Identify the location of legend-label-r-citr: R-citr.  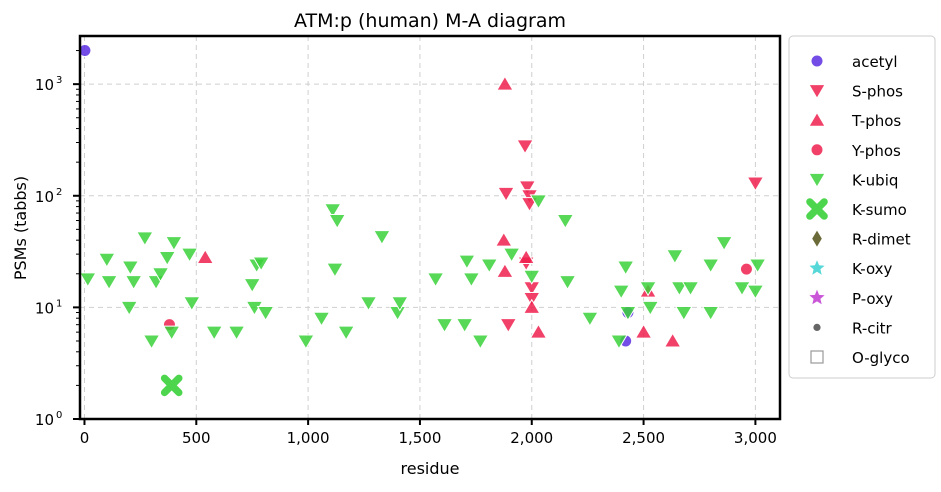
(872, 328).